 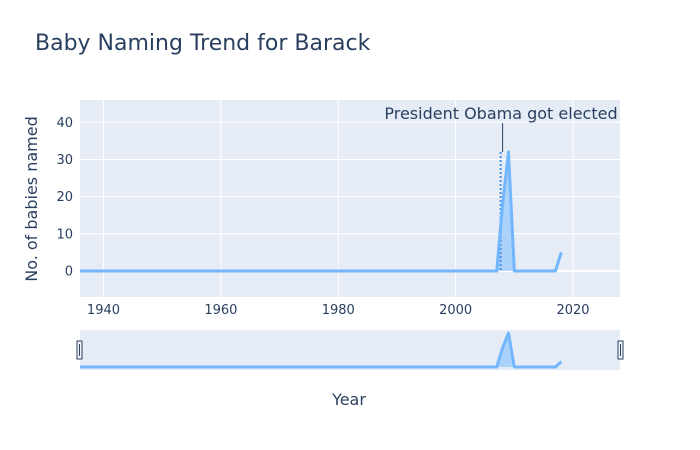 What do you see at coordinates (501, 128) in the screenshot?
I see `annotation-layer: President Obama got elected` at bounding box center [501, 128].